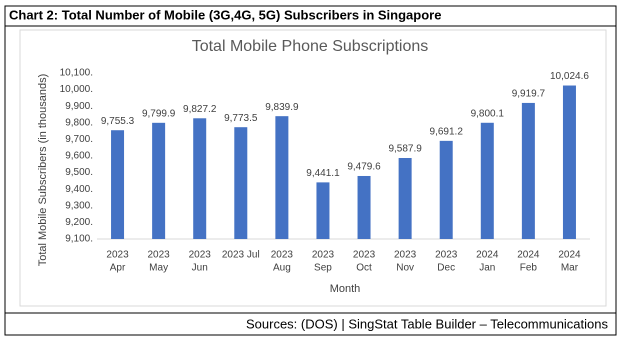 This screenshot has width=621, height=349. I want to click on data-label: 9,773.5, so click(241, 118).